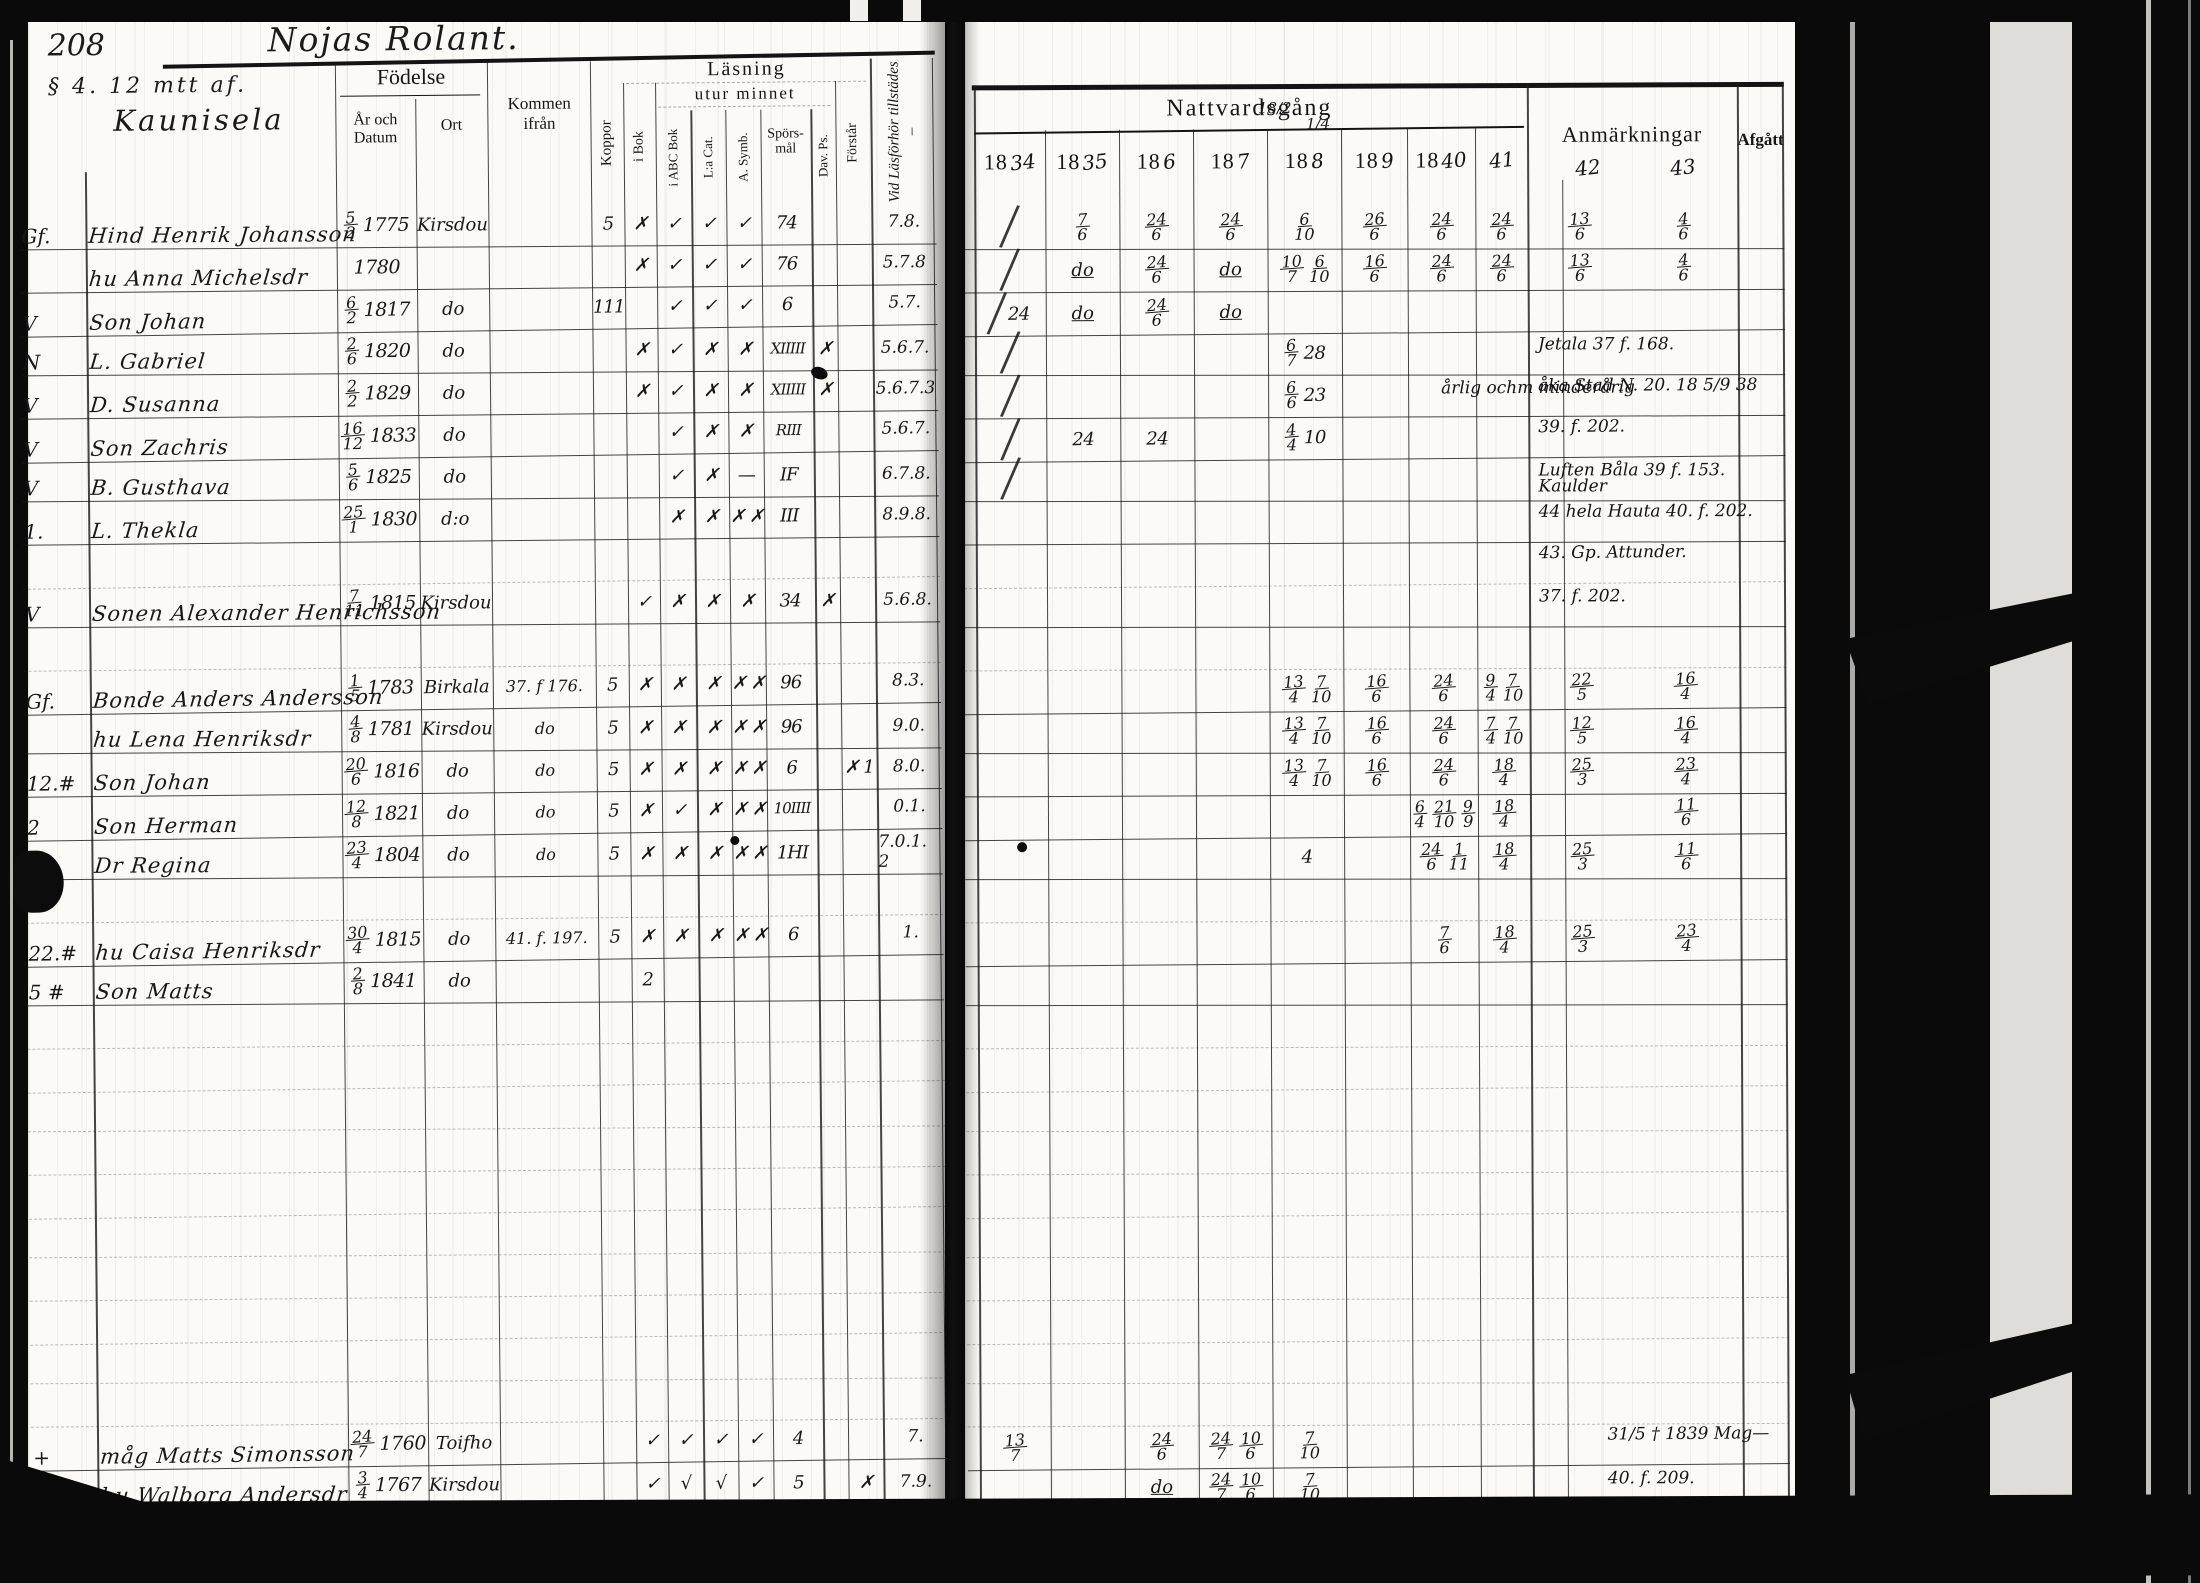 Image resolution: width=2200 pixels, height=1583 pixels. What do you see at coordinates (744, 106) in the screenshot?
I see `utur-minnet-underline` at bounding box center [744, 106].